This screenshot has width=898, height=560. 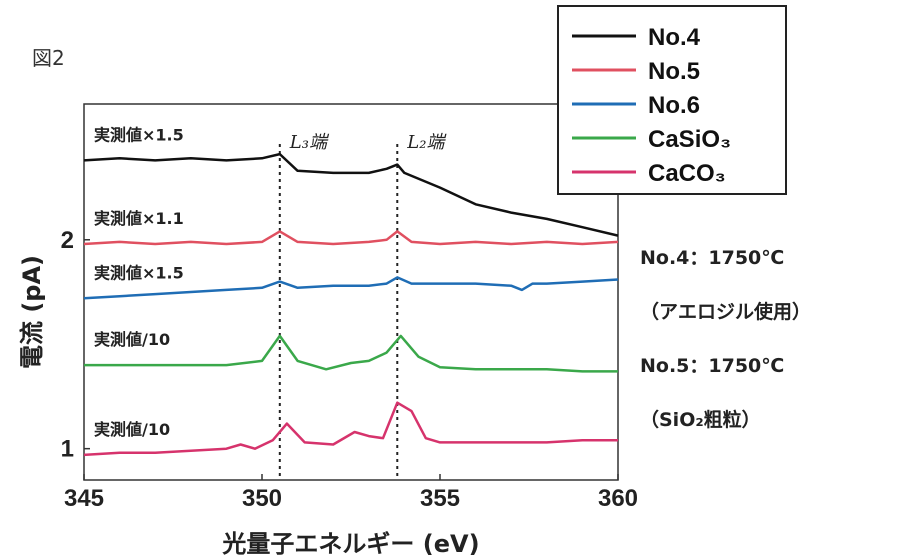 I want to click on edge-label: L₂端, so click(x=426, y=142).